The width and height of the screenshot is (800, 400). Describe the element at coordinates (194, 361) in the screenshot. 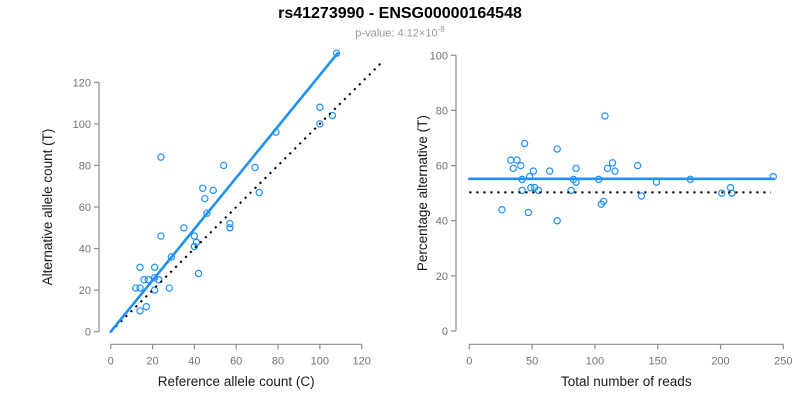

I see `x-tick-label: 40` at that location.